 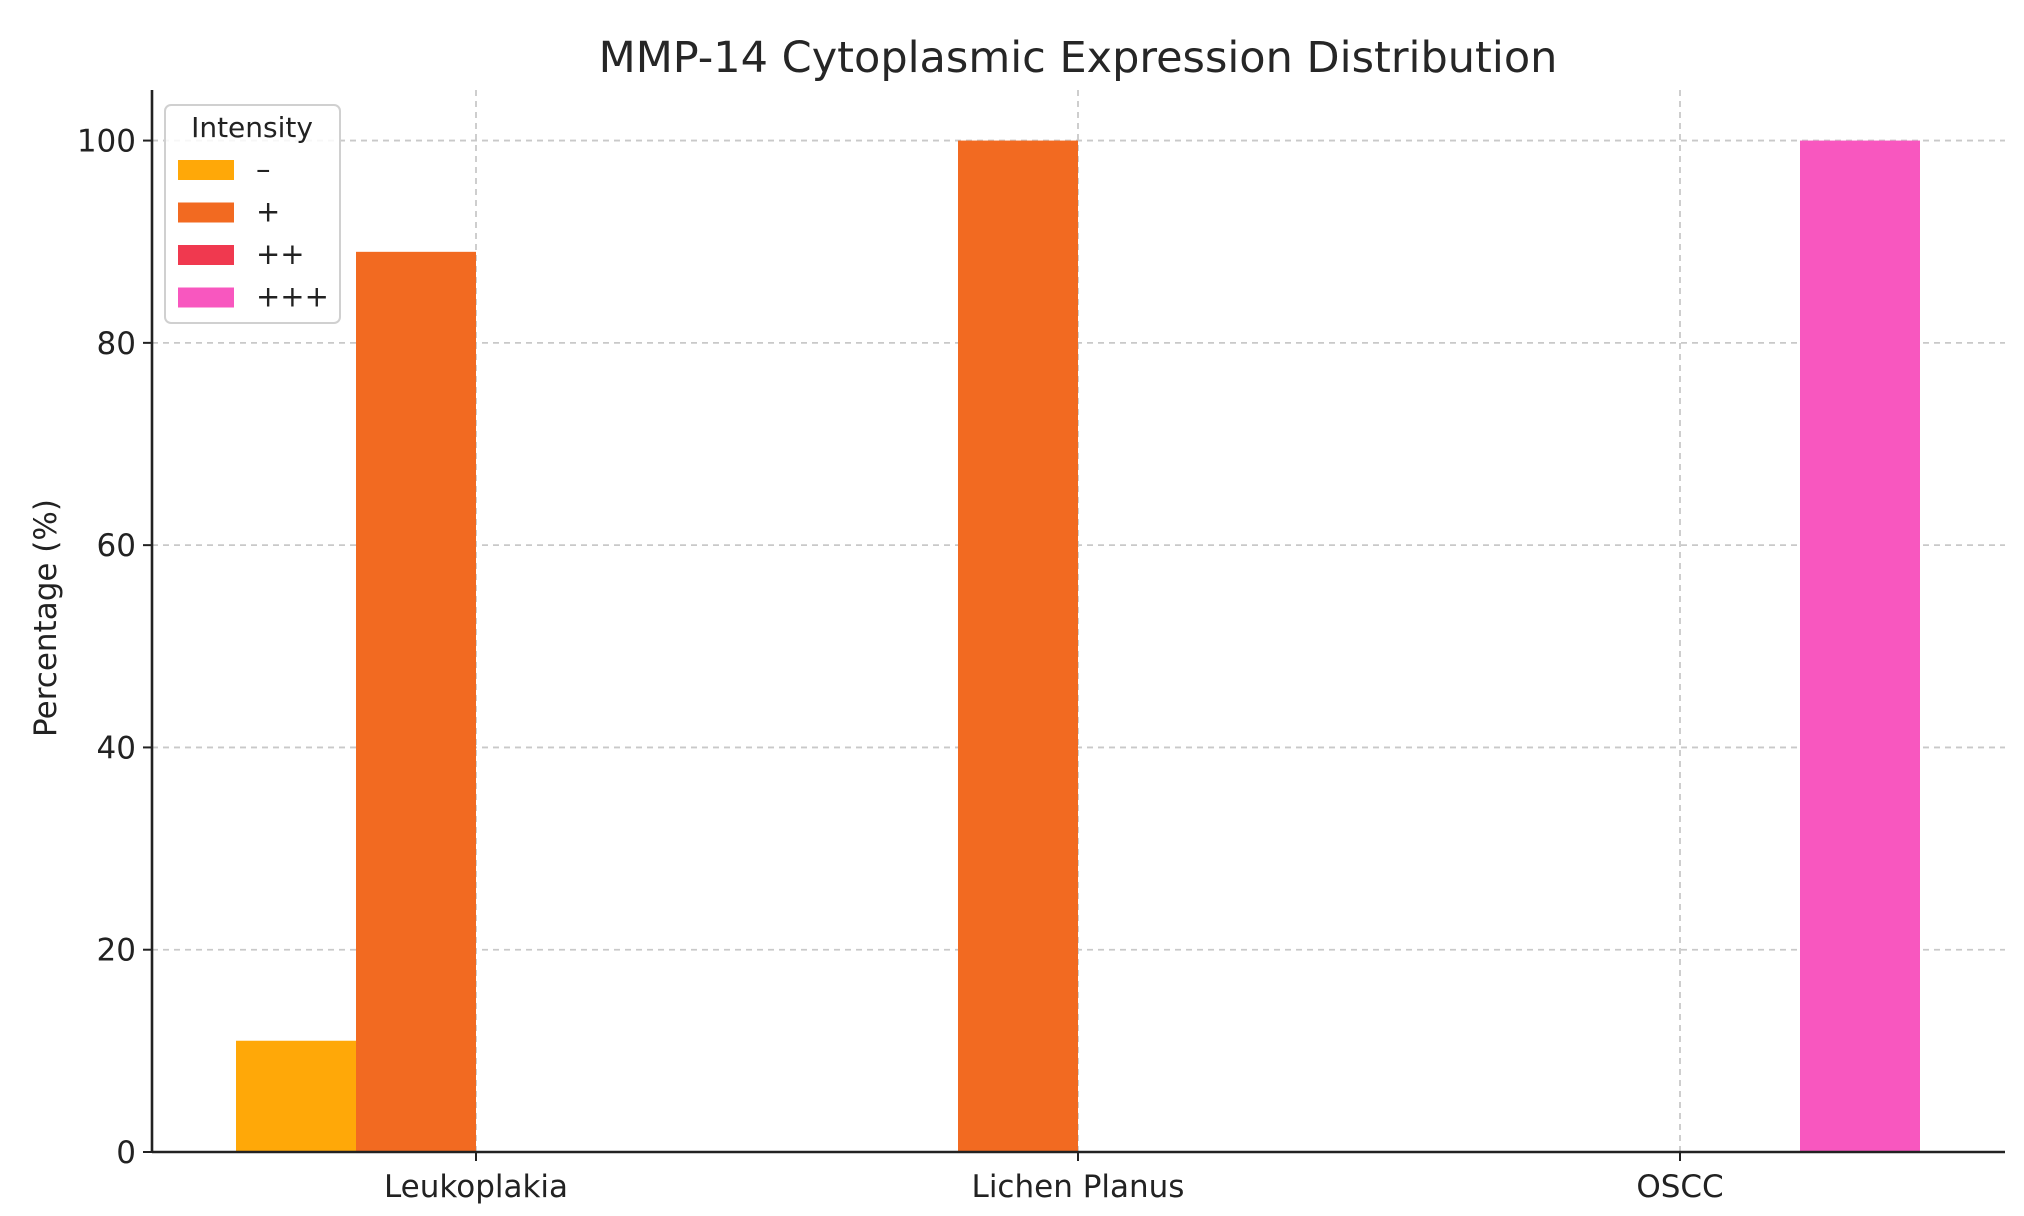 I want to click on legend-box, so click(x=252, y=214).